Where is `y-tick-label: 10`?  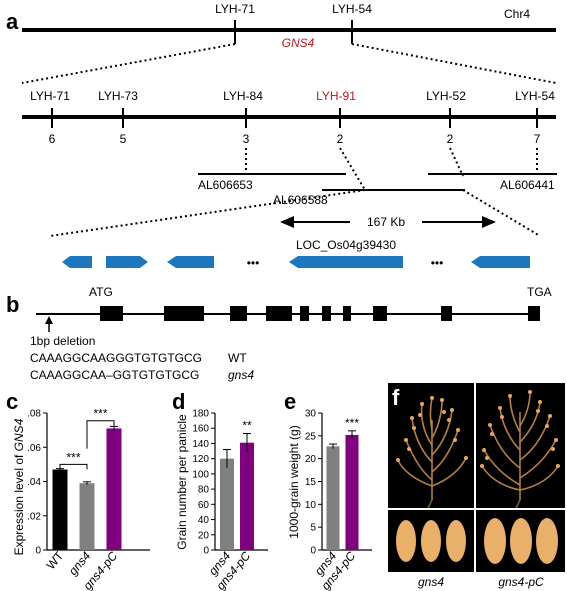
y-tick-label: 10 is located at coordinates (311, 505).